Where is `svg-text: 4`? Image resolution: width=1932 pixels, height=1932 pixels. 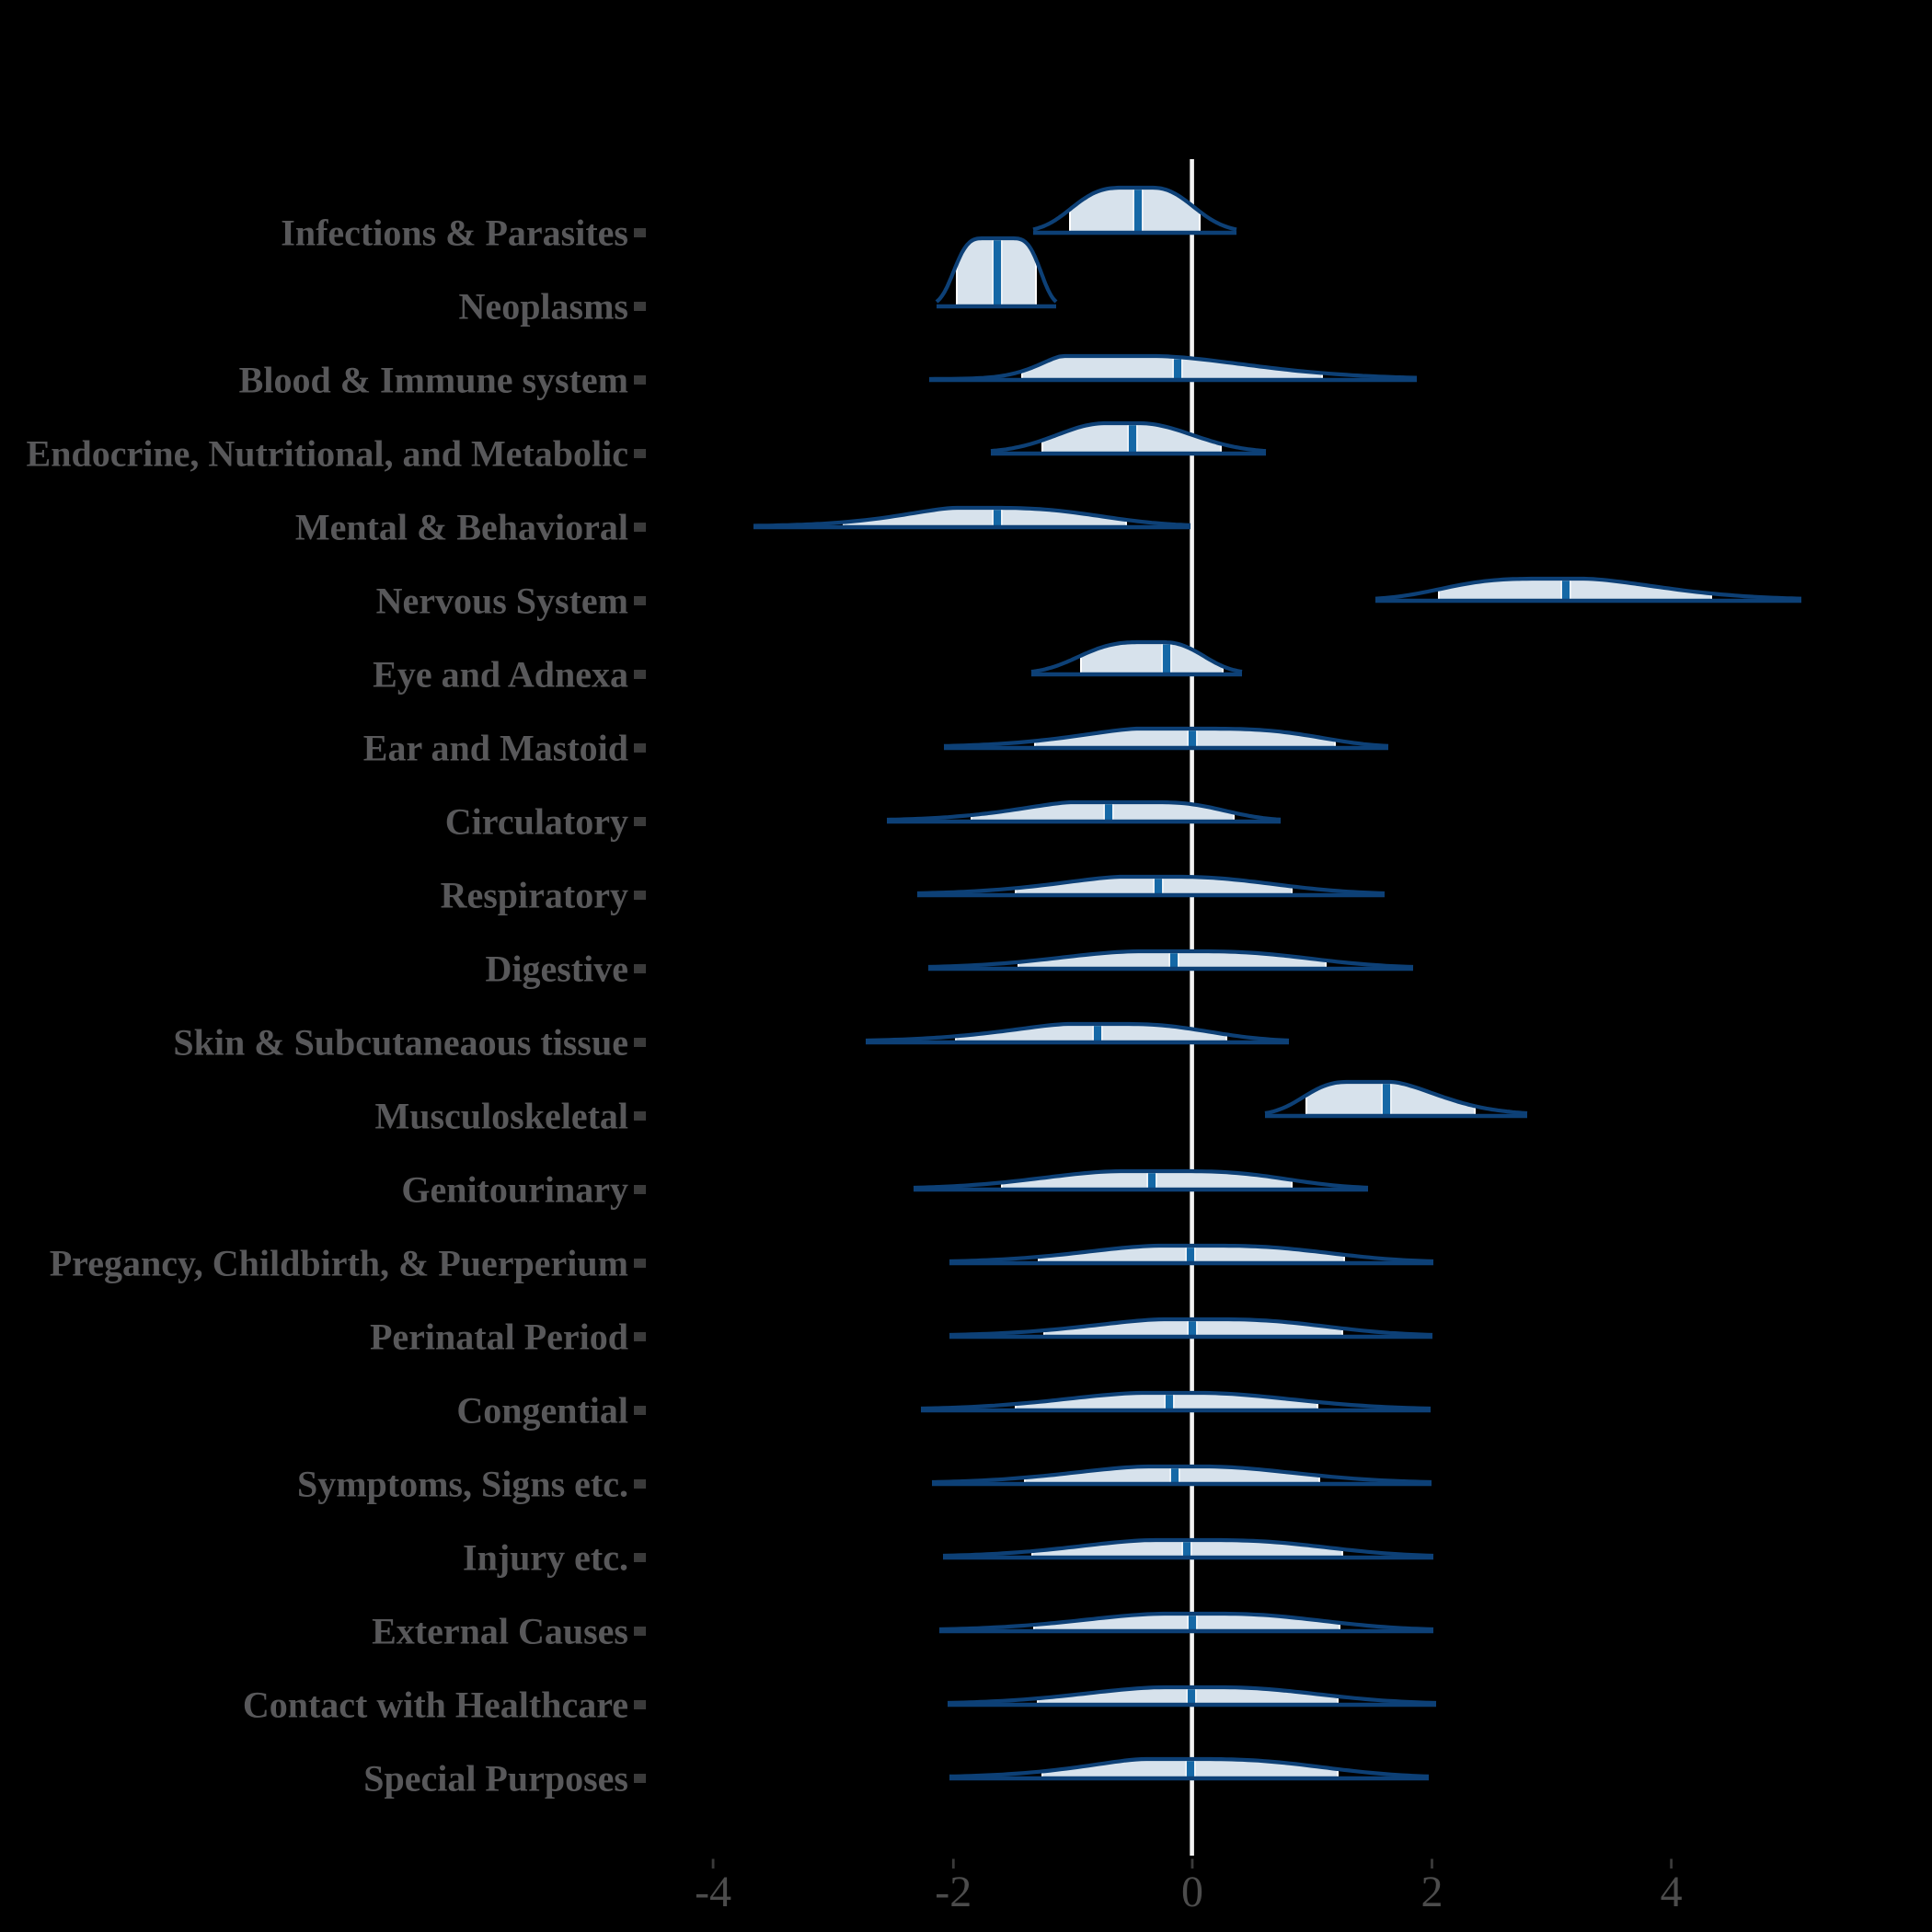
svg-text: 4 is located at coordinates (1672, 1892).